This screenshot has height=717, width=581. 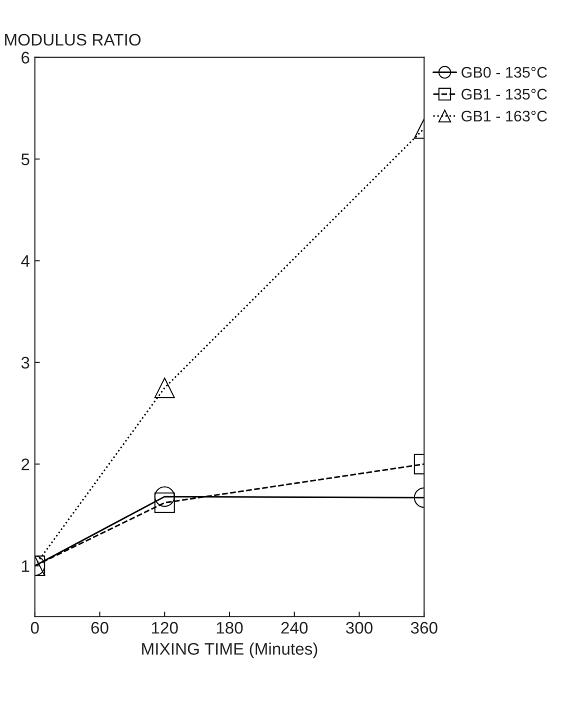 What do you see at coordinates (294, 628) in the screenshot?
I see `x-tick-label: 240` at bounding box center [294, 628].